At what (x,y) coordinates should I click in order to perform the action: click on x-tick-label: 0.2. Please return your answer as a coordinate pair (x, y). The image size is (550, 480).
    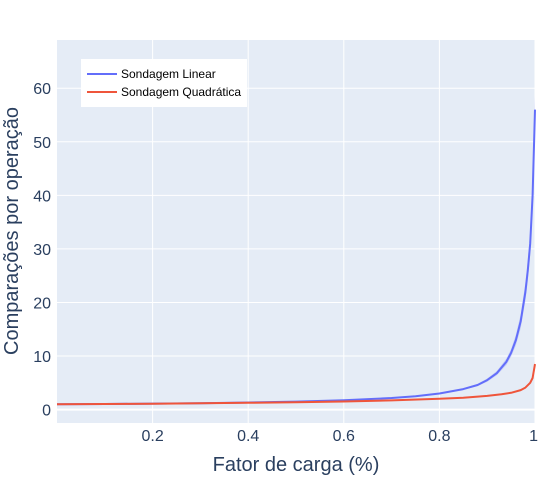
    Looking at the image, I should click on (152, 436).